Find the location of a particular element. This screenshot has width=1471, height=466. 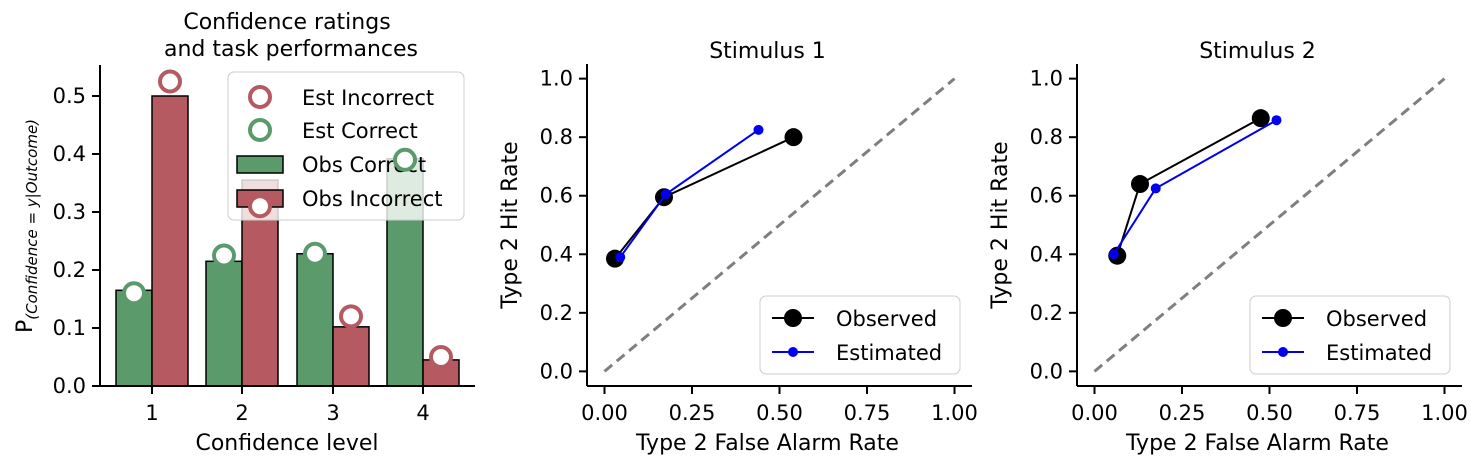

y-tick-label: 0.3 is located at coordinates (69, 212).